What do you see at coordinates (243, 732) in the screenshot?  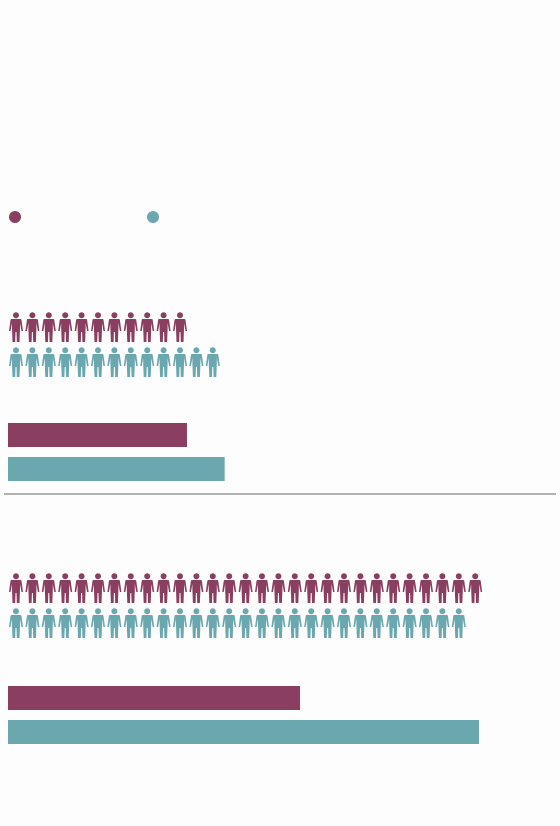 I see `bar-s2-series2` at bounding box center [243, 732].